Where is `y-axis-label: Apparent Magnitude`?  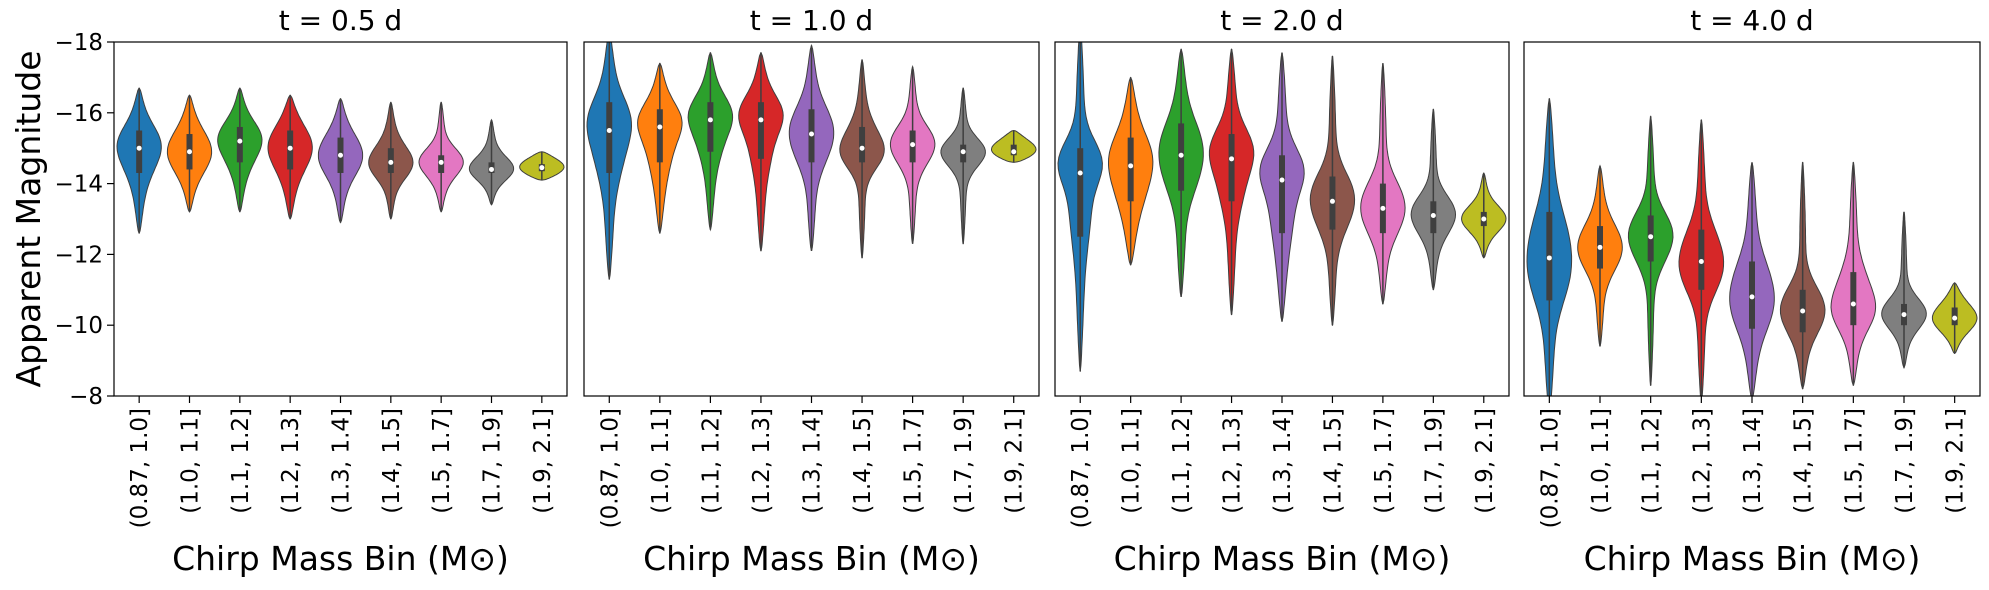
y-axis-label: Apparent Magnitude is located at coordinates (28, 218).